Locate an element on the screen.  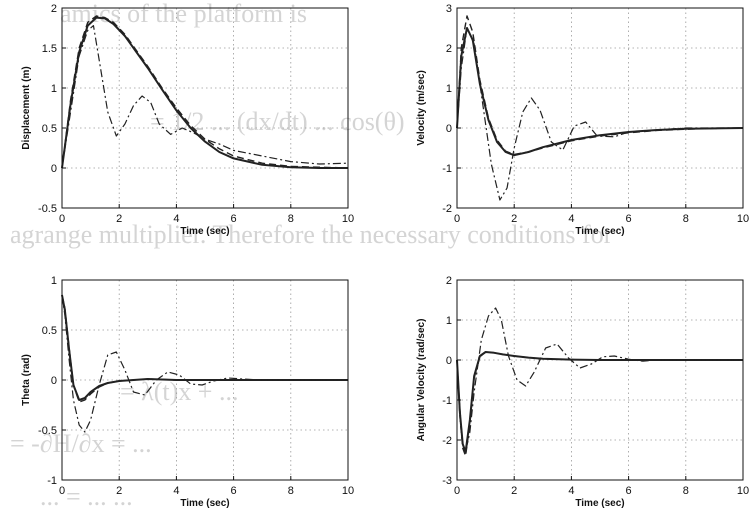
y-tick-label: -3 is located at coordinates (447, 481).